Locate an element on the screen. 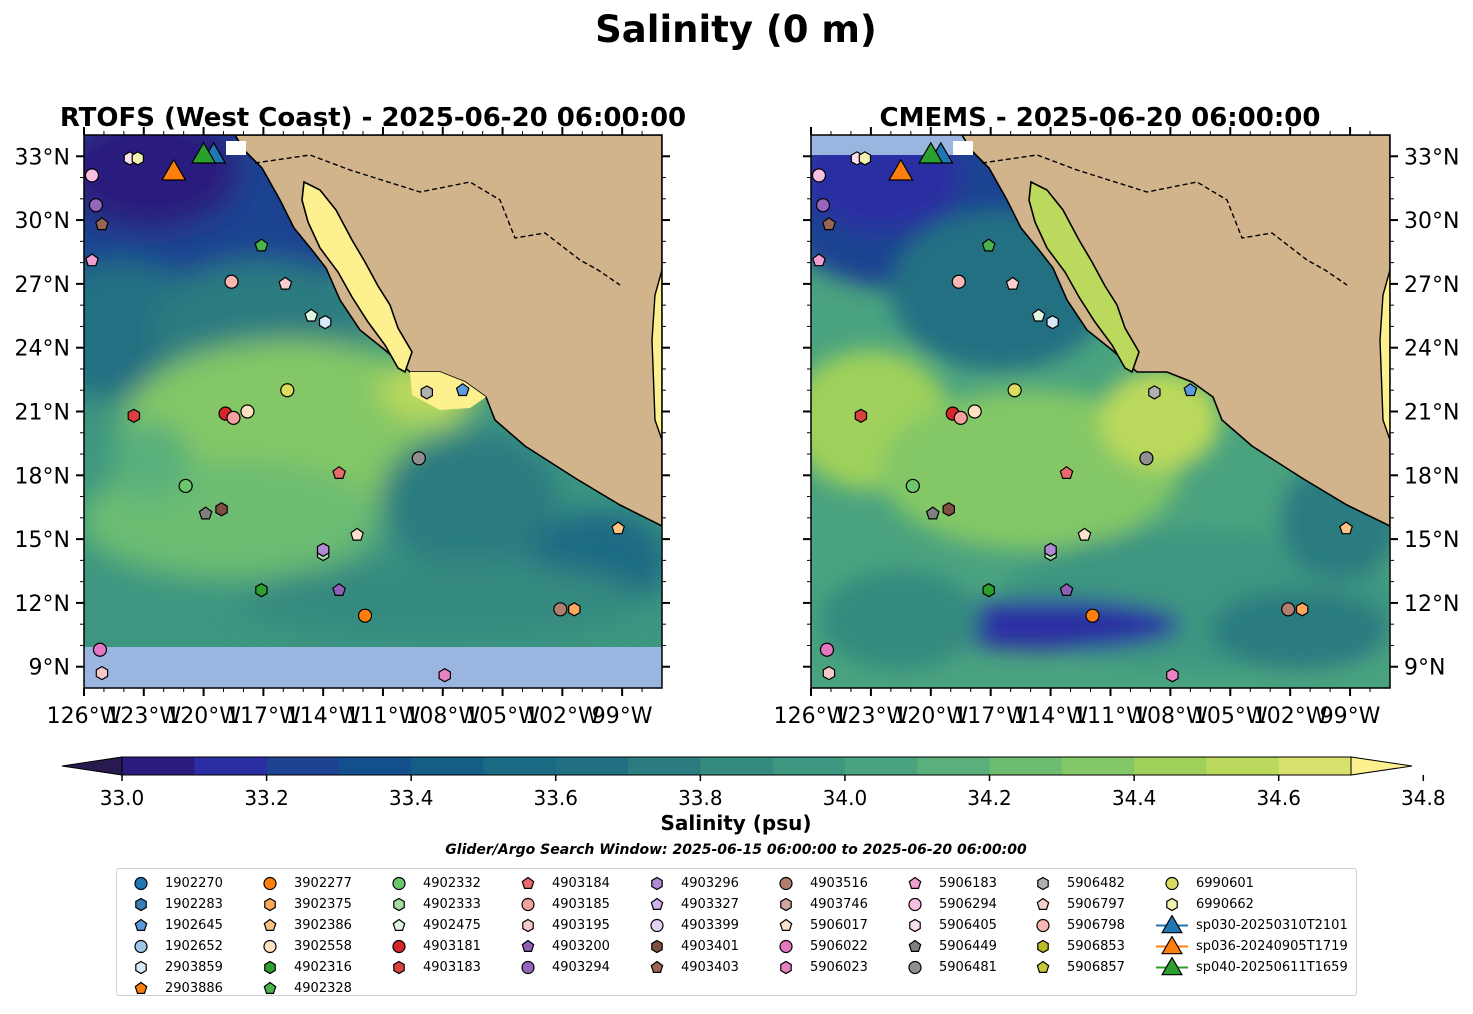  legend-label: 6990601 is located at coordinates (1225, 883).